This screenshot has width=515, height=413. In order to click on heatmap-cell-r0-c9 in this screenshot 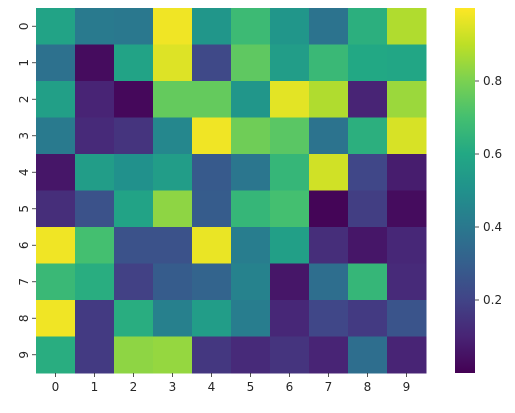, I will do `click(407, 26)`.